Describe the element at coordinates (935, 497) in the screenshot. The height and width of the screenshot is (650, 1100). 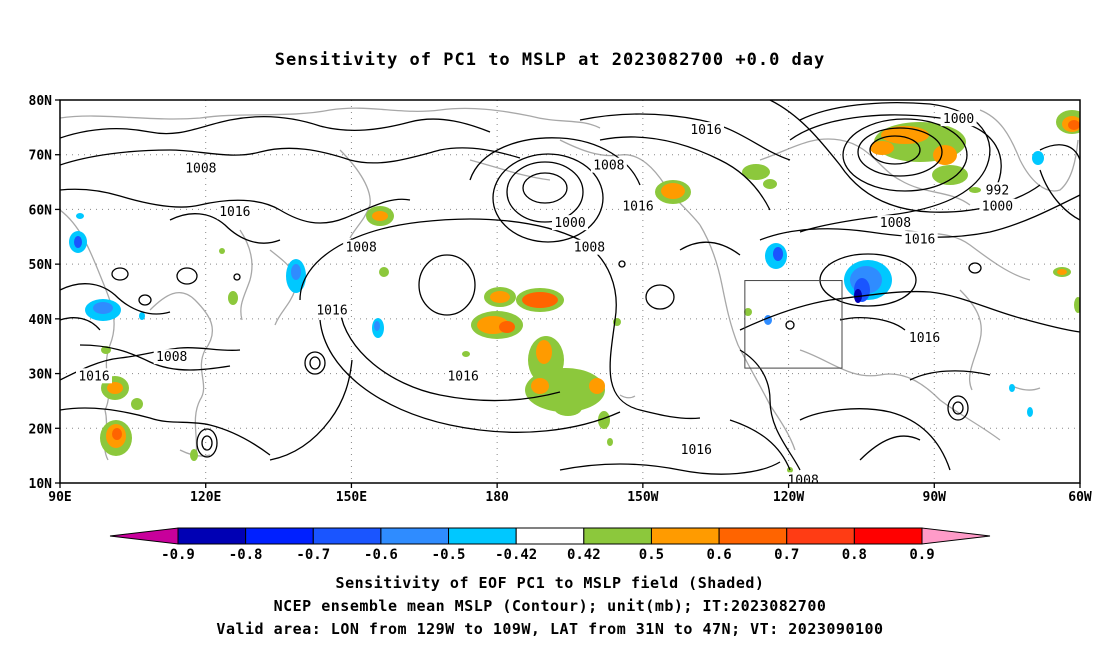
I see `lon-tick-label: 90W` at that location.